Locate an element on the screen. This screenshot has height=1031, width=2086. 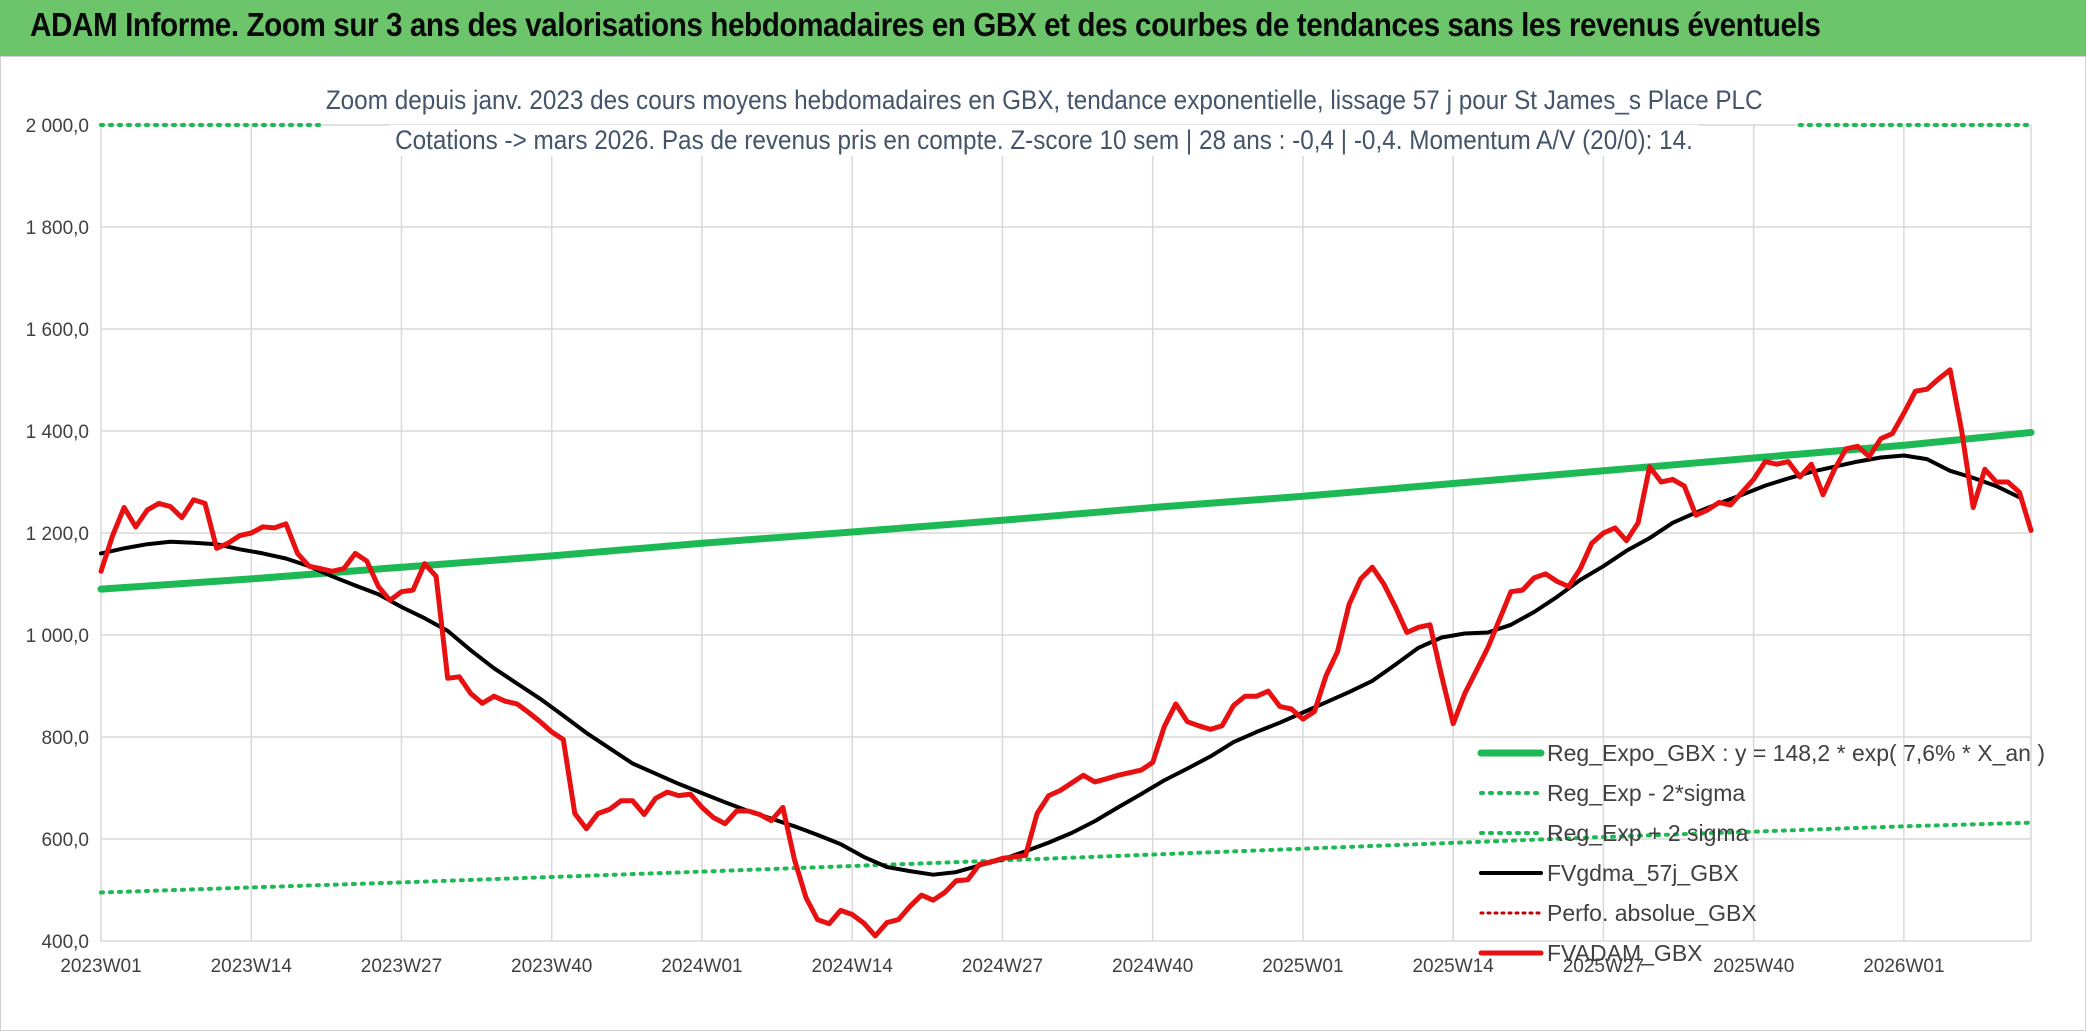
x-tick-label: 2024W01 is located at coordinates (701, 966).